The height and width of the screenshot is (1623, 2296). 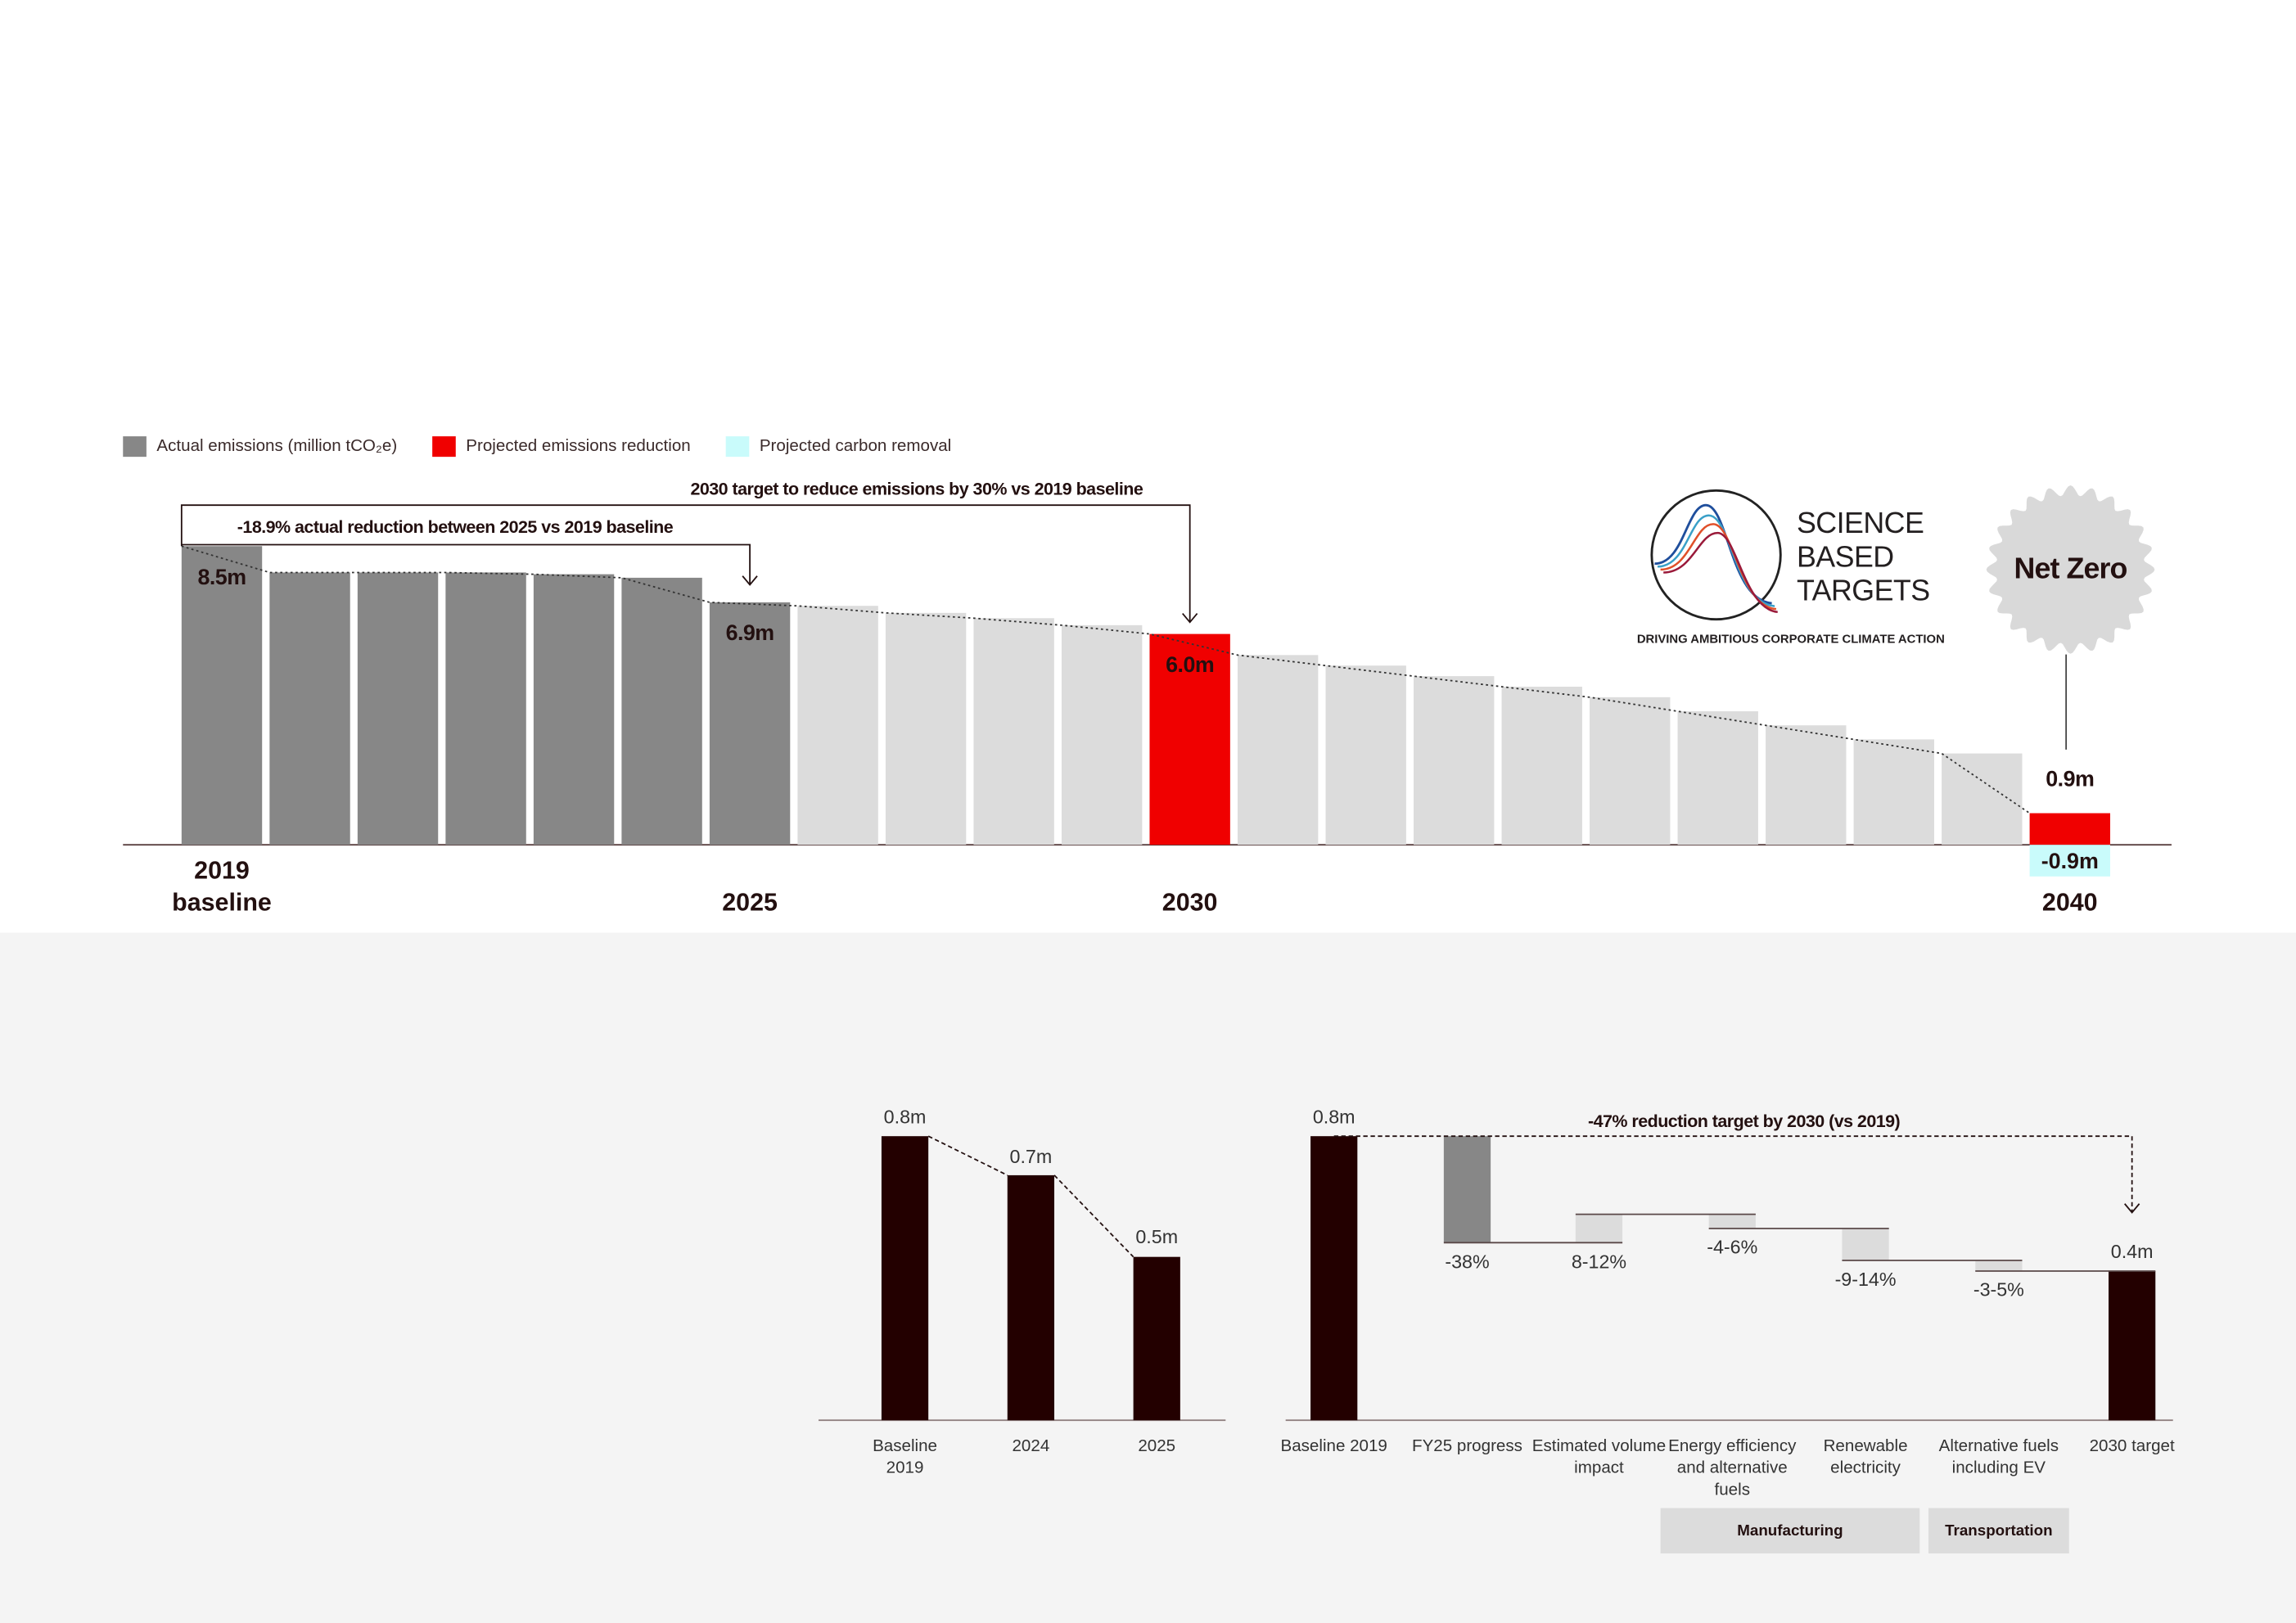 What do you see at coordinates (222, 577) in the screenshot?
I see `value-label: 8.5m` at bounding box center [222, 577].